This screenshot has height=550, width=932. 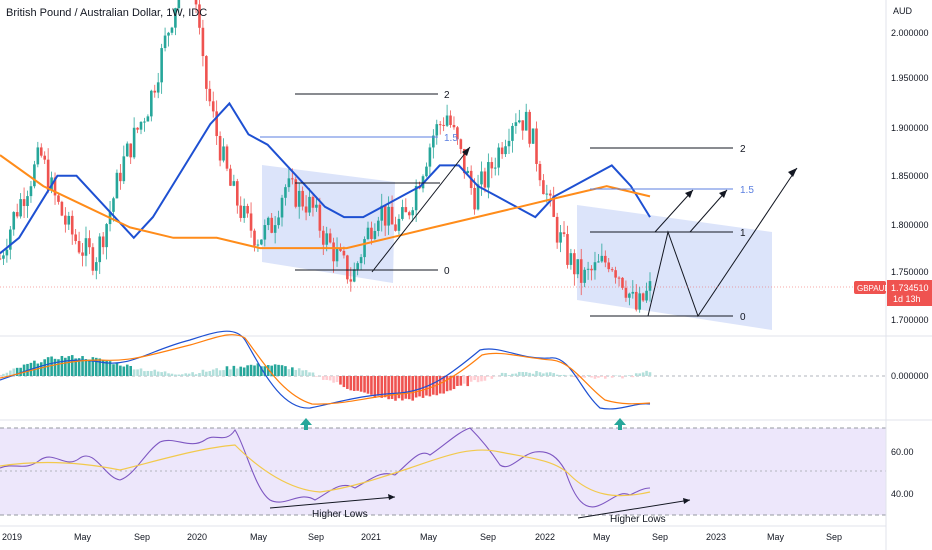 What do you see at coordinates (12, 537) in the screenshot?
I see `time-label-2019: 2019` at bounding box center [12, 537].